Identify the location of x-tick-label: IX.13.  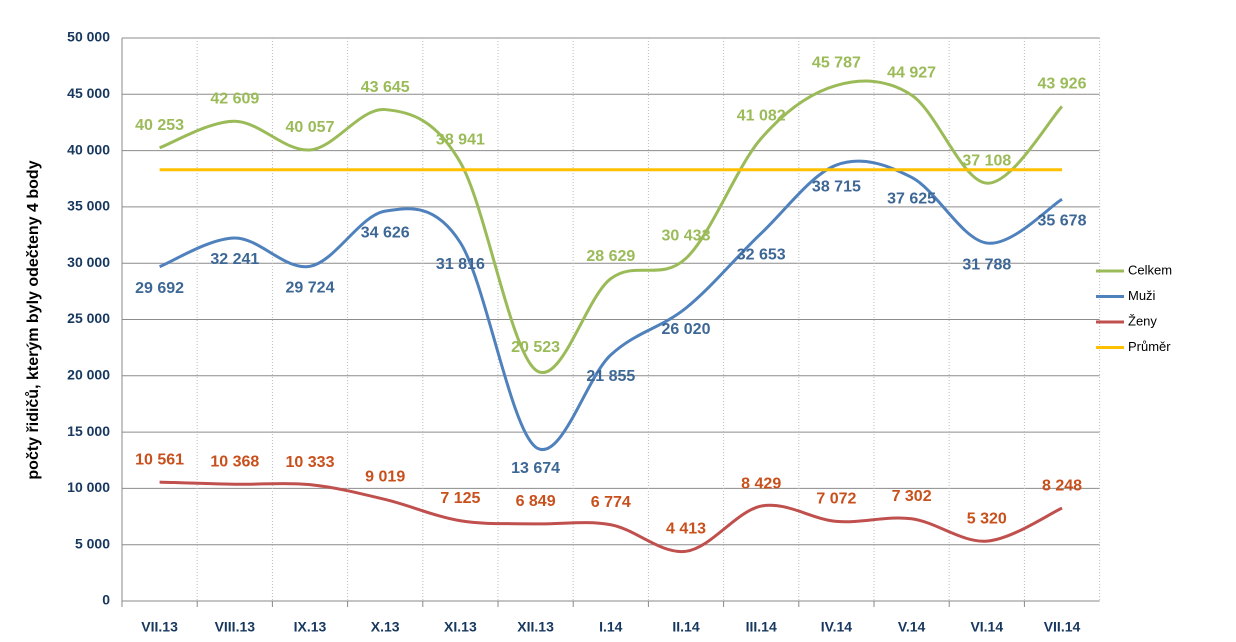
(310, 627).